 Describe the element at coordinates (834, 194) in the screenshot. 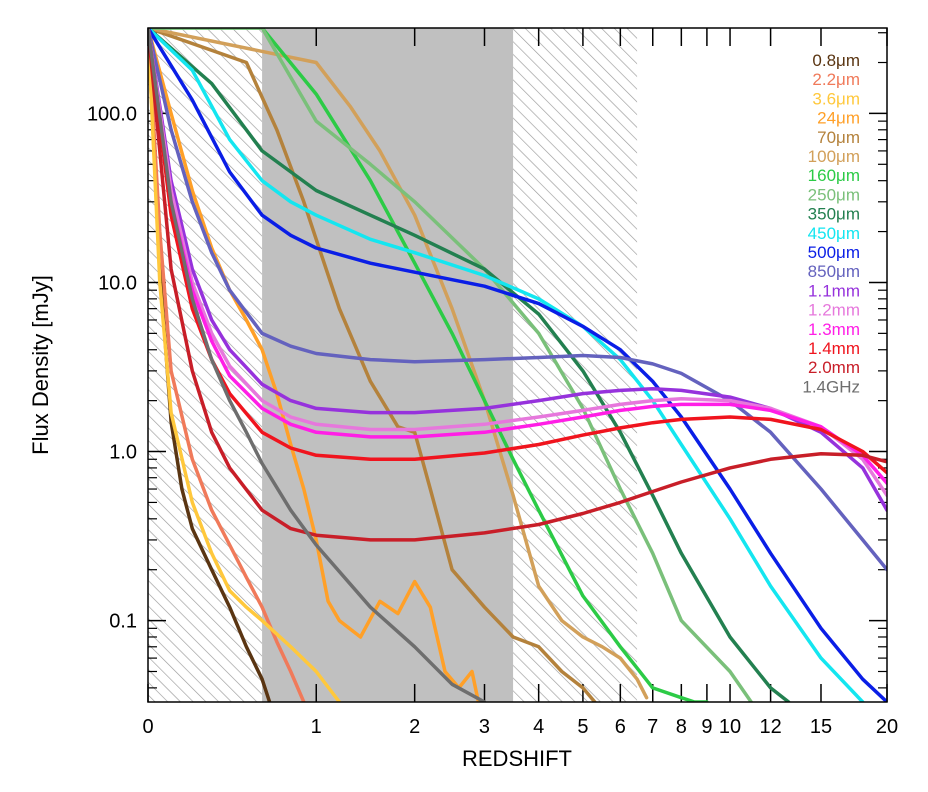

I see `legend-entry-250um: 250μm` at that location.